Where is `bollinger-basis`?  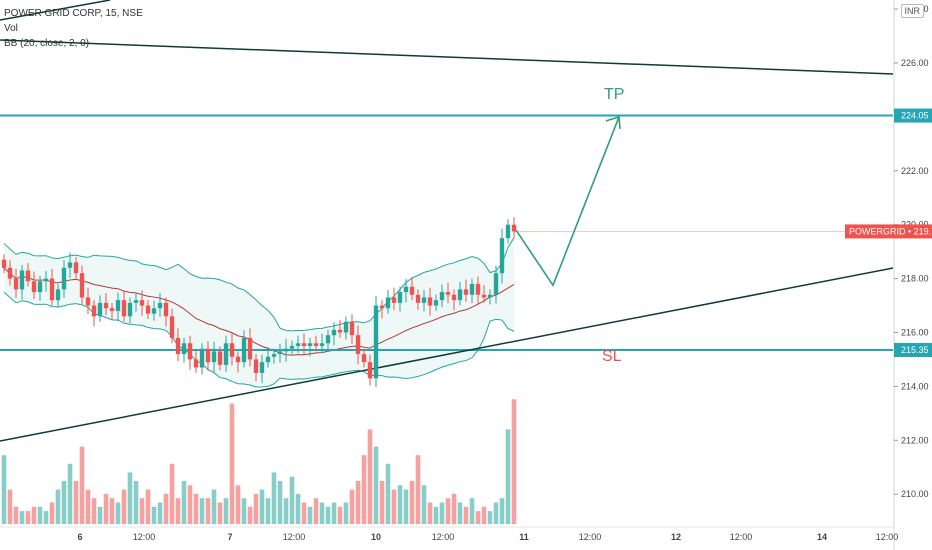 bollinger-basis is located at coordinates (259, 311).